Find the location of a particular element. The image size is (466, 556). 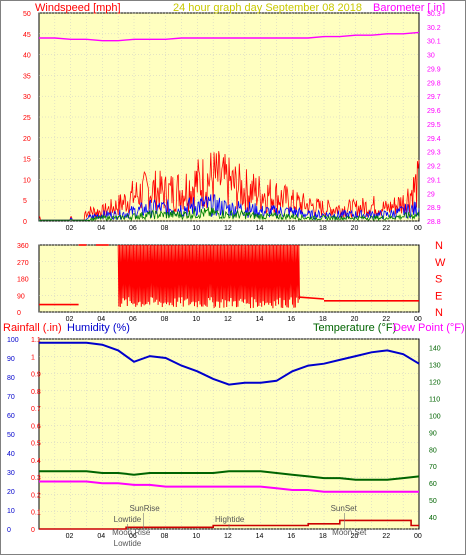

temperature-tick-label: 60 is located at coordinates (433, 484).